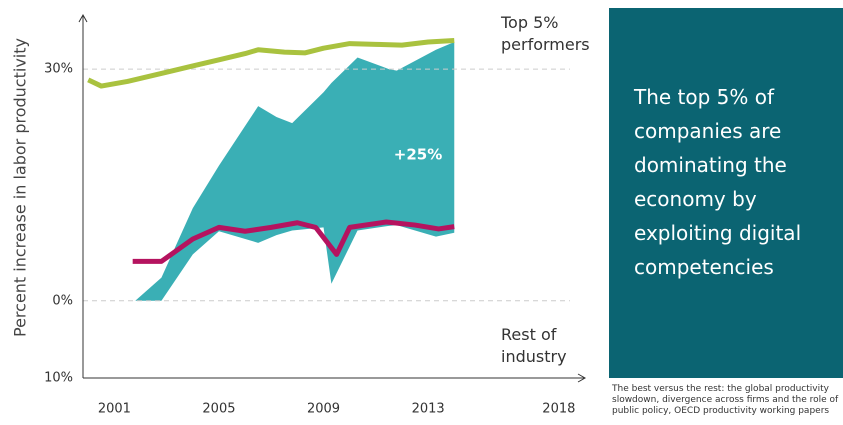  Describe the element at coordinates (62, 300) in the screenshot. I see `y-tick-label: 0%` at that location.